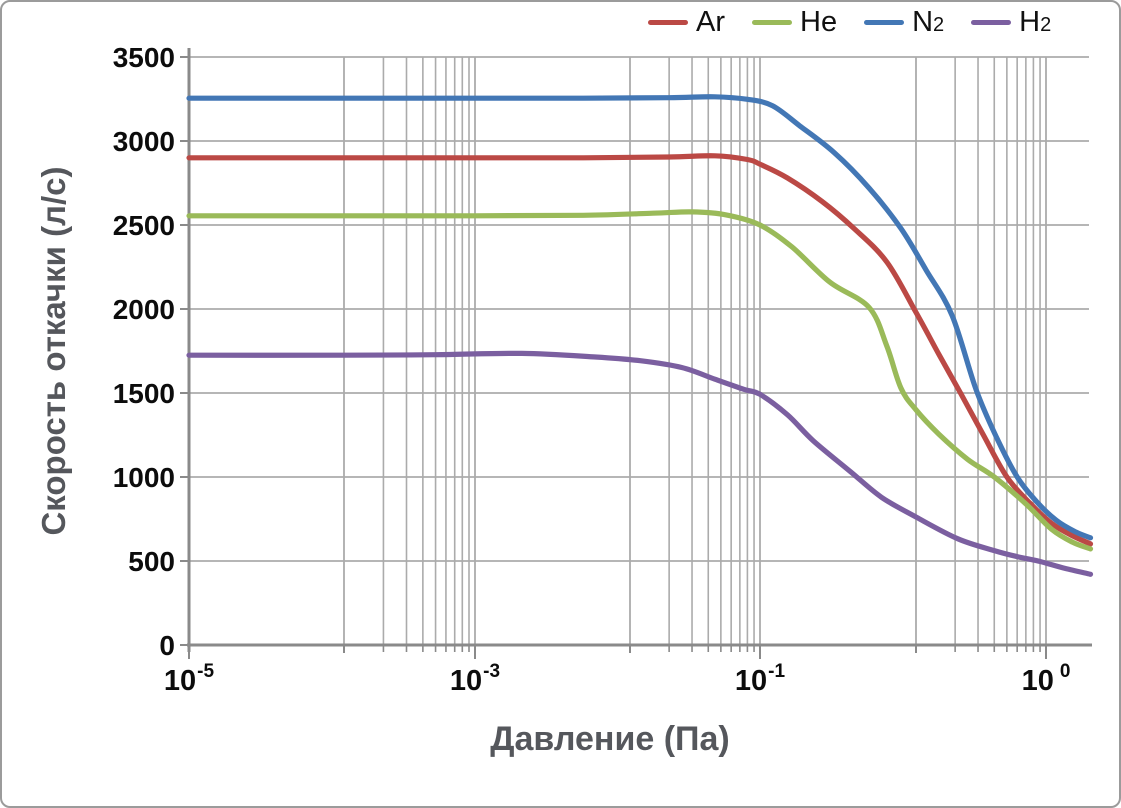 The width and height of the screenshot is (1121, 808). What do you see at coordinates (144, 309) in the screenshot?
I see `y-tick-label: 2000` at bounding box center [144, 309].